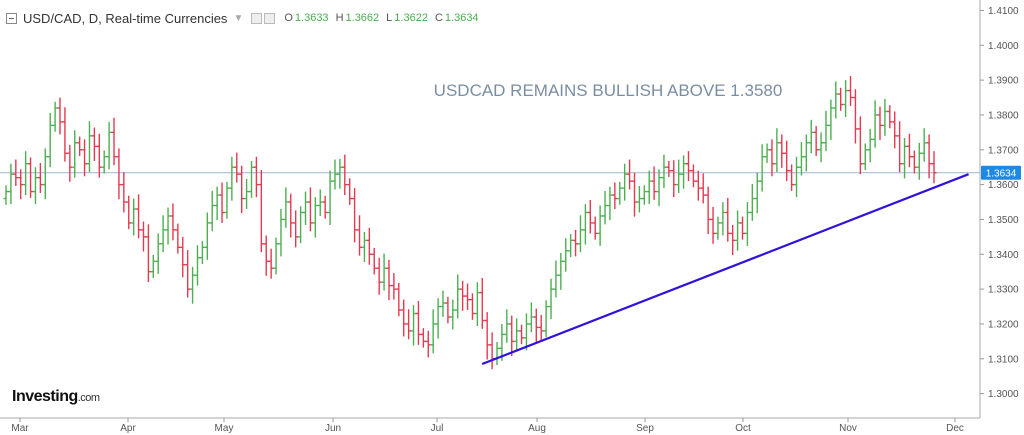 The image size is (1024, 435). Describe the element at coordinates (487, 426) in the screenshot. I see `time-axis: Mar Apr May Jun Jul Aug Sep Oct Nov Dec` at that location.